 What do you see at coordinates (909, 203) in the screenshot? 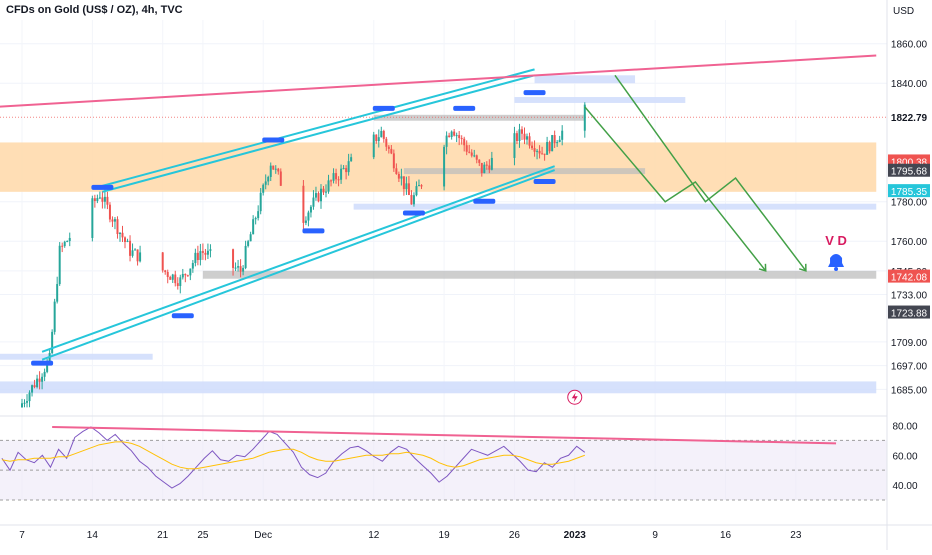
I see `price-tick-label: 1780.00` at bounding box center [909, 203].